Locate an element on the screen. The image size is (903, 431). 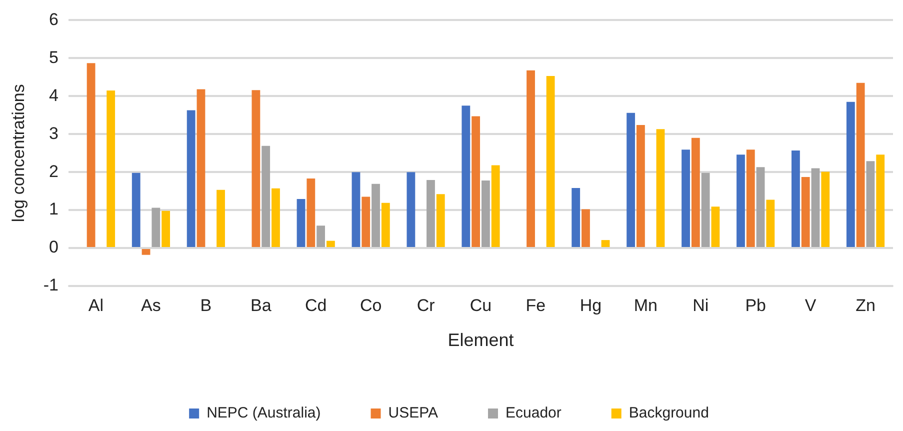
y-tick-label: 1 is located at coordinates (54, 209).